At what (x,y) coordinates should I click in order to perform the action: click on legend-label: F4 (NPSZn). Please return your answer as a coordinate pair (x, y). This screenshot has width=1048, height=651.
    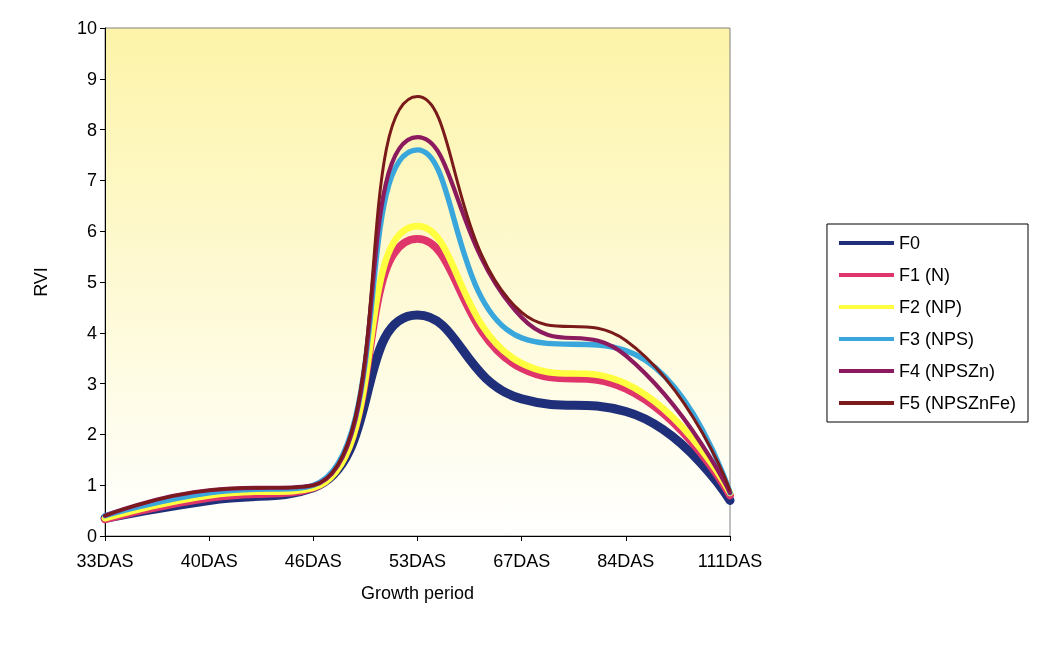
    Looking at the image, I should click on (946, 371).